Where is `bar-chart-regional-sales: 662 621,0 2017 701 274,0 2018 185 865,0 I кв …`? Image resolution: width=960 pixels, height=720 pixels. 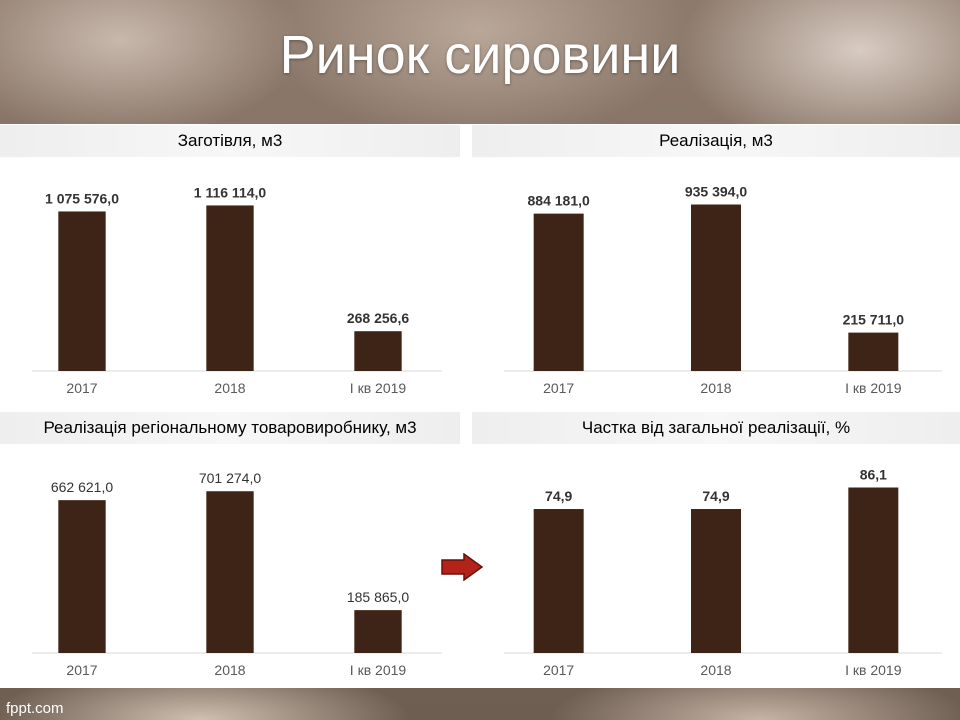 bar-chart-regional-sales: 662 621,0 2017 701 274,0 2018 185 865,0 I кв … is located at coordinates (237, 574).